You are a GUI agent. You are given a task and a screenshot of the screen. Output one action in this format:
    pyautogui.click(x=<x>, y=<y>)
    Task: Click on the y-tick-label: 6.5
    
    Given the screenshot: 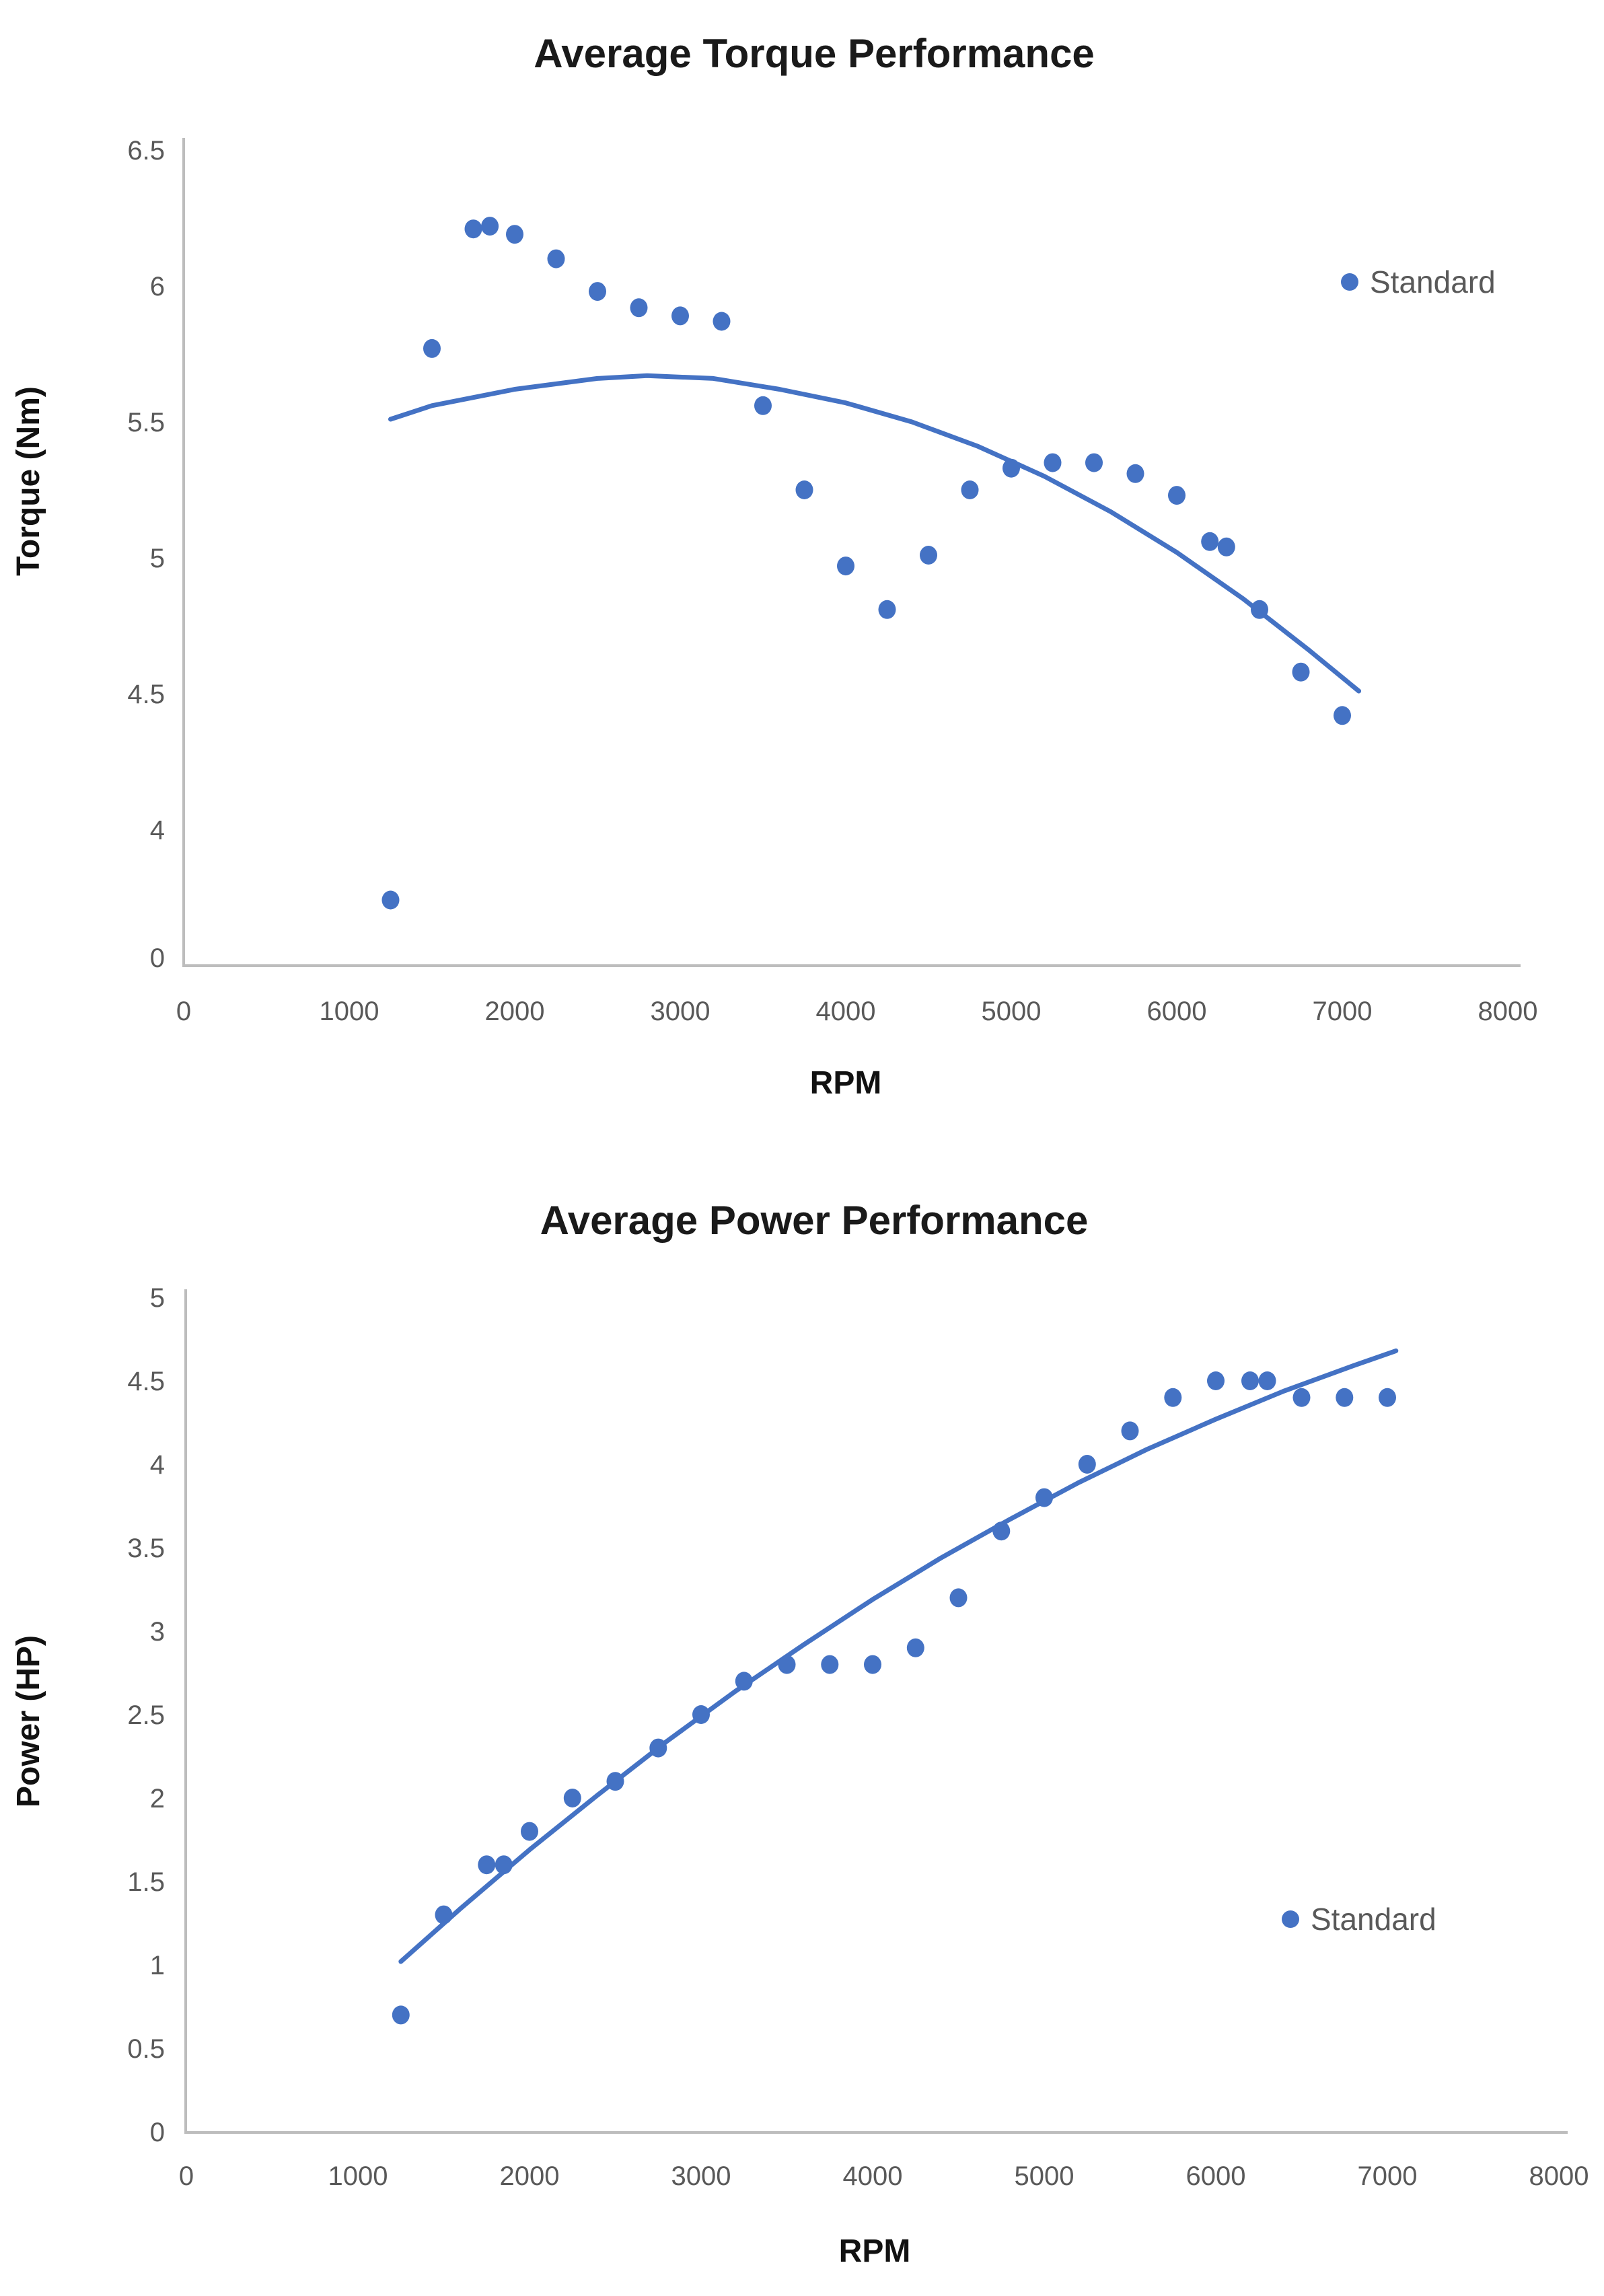 What is the action you would take?
    pyautogui.click(x=146, y=151)
    